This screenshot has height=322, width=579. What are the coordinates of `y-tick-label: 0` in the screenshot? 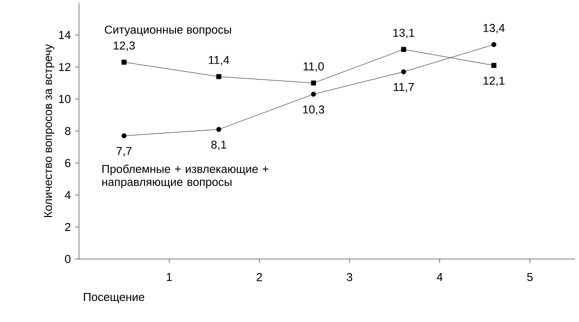 It's located at (68, 259).